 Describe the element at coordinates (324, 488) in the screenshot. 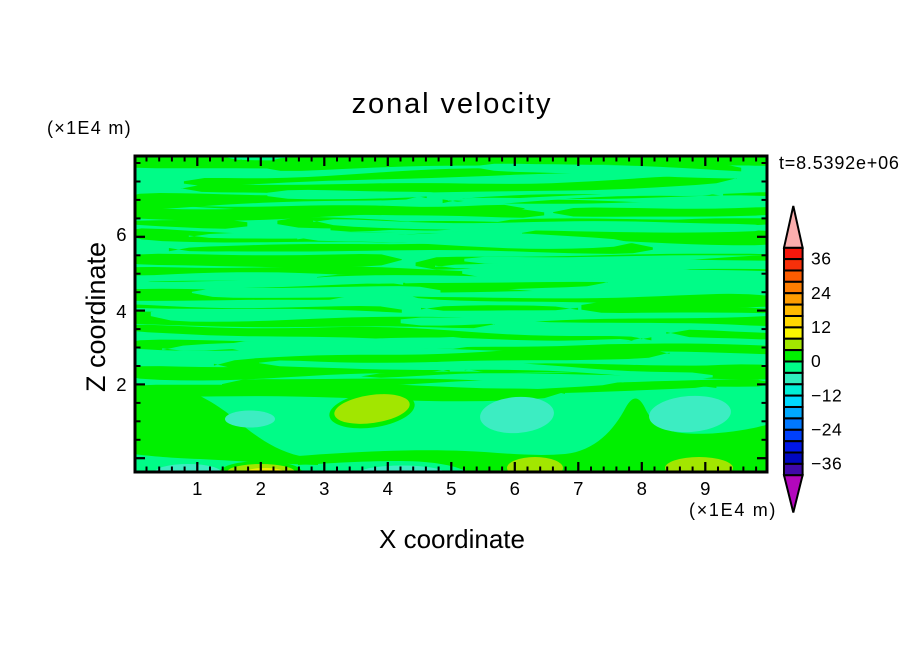

I see `svg-text: 3` at that location.